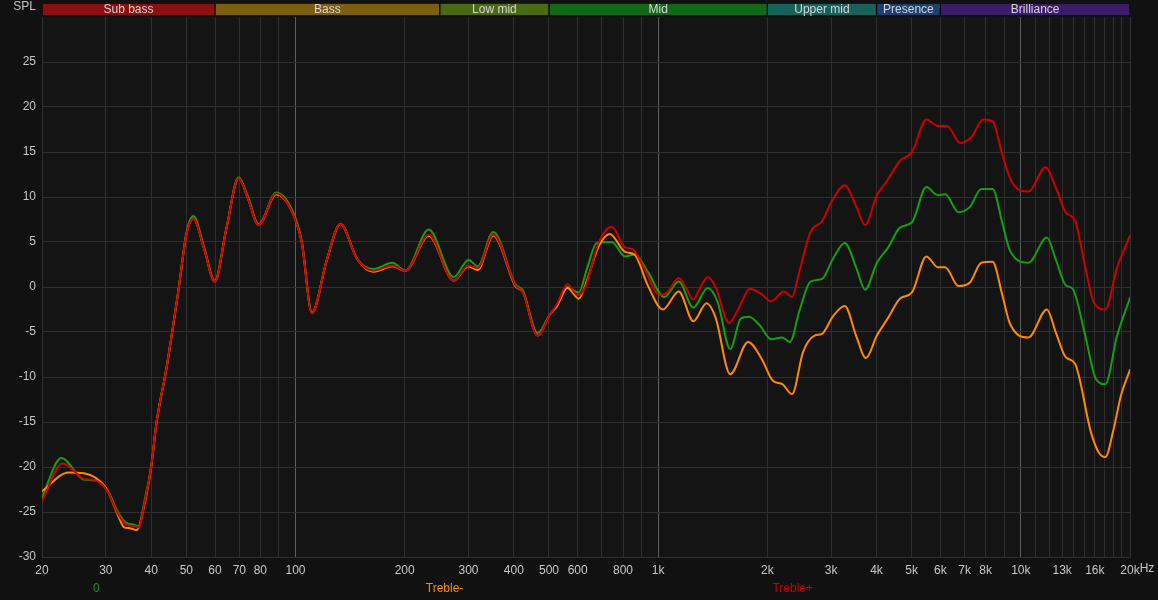 Image resolution: width=1158 pixels, height=600 pixels. Describe the element at coordinates (27, 466) in the screenshot. I see `y-tick-label: -20` at that location.